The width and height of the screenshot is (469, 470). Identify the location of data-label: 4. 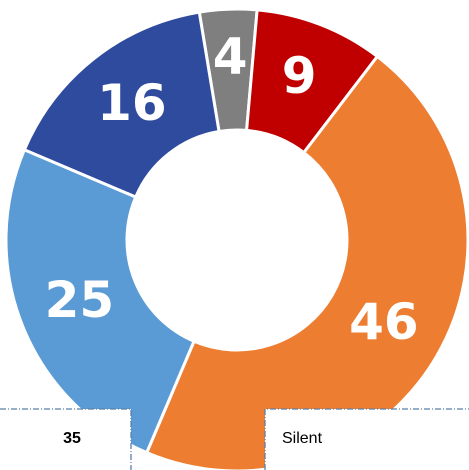
(230, 57).